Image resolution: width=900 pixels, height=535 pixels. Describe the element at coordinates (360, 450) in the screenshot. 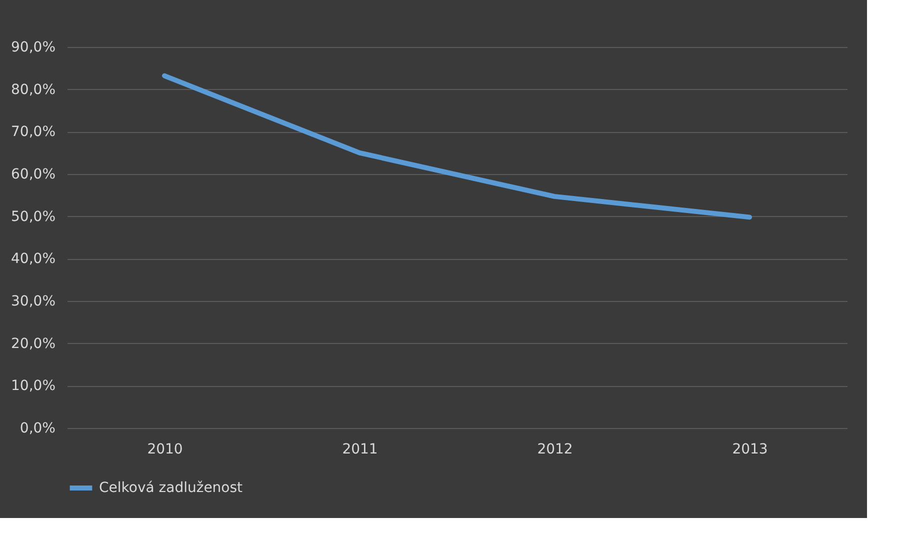

I see `x-tick-label: 2011` at that location.